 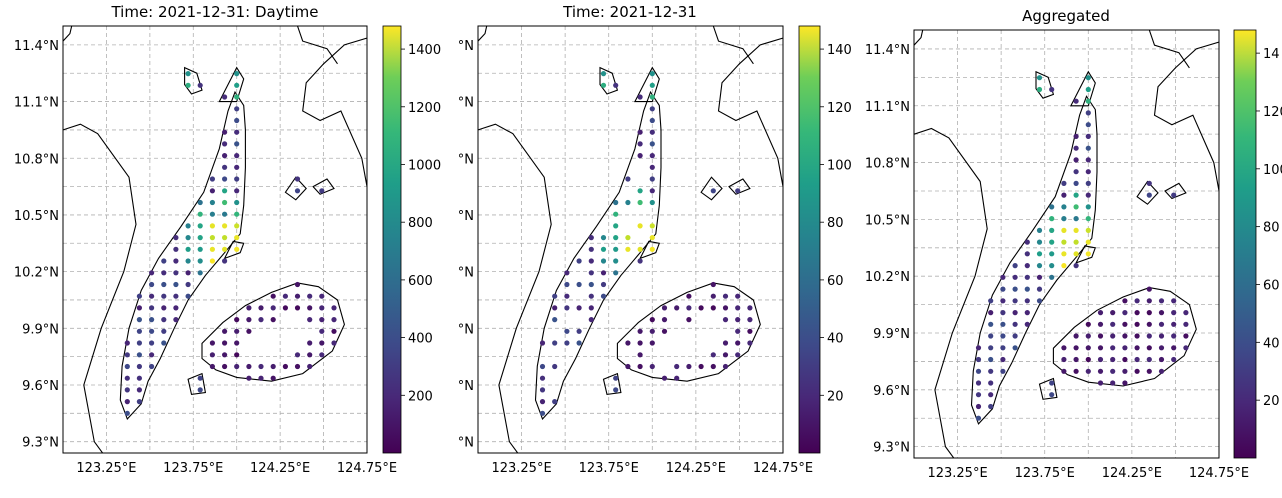 What do you see at coordinates (835, 396) in the screenshot?
I see `colorbar-tick-label: 20` at bounding box center [835, 396].